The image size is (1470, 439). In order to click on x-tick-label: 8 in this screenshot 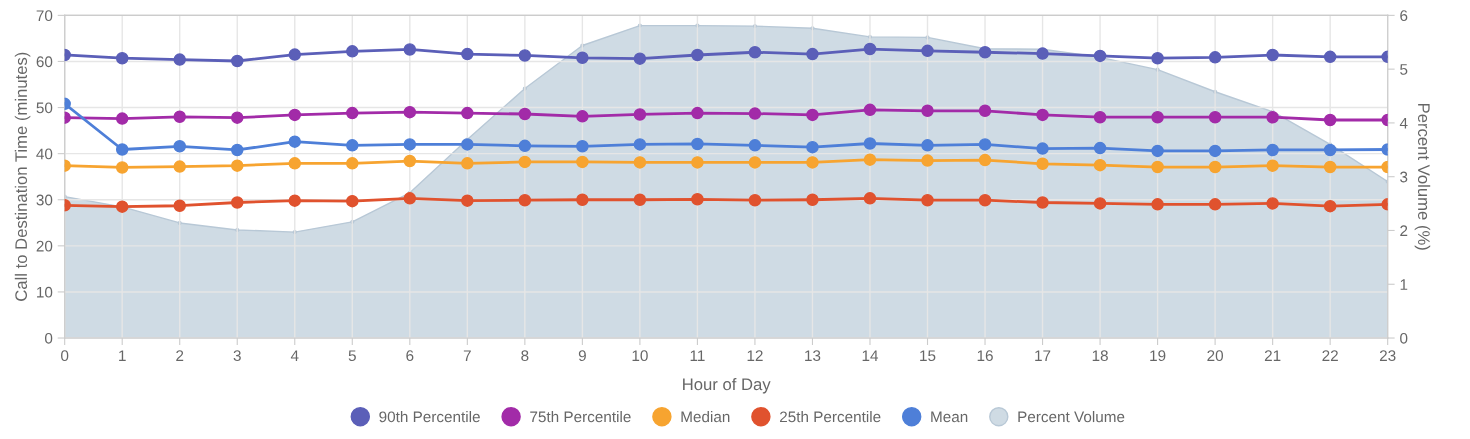, I will do `click(525, 356)`.